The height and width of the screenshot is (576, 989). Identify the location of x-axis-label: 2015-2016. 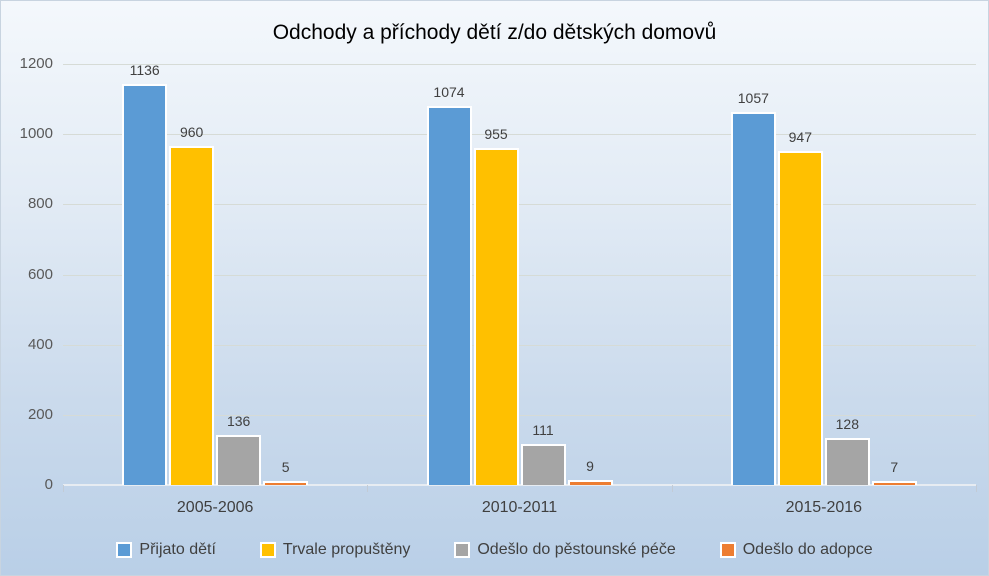
(824, 507).